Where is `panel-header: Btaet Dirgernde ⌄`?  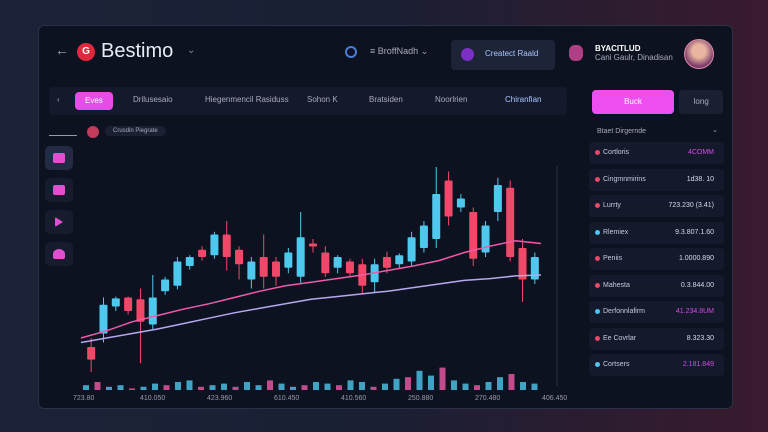
panel-header: Btaet Dirgernde ⌄ is located at coordinates (656, 132).